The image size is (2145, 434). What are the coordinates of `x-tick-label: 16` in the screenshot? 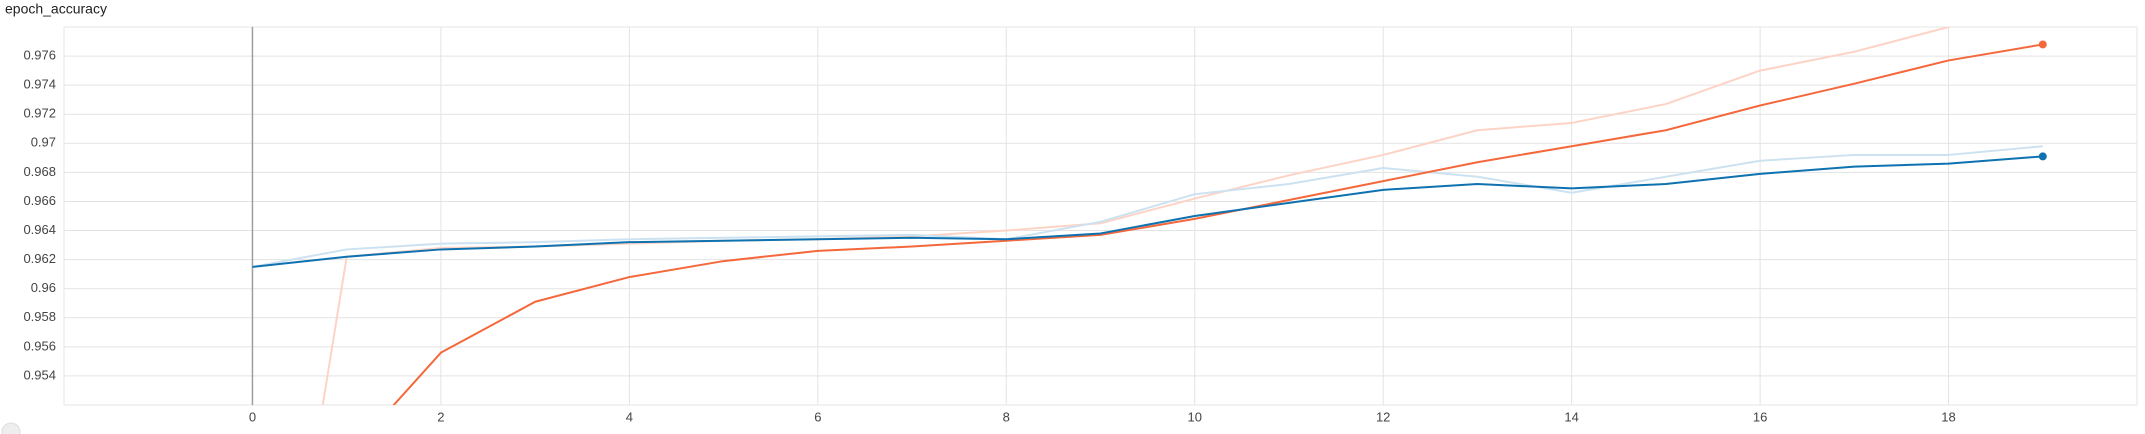 It's located at (1760, 416).